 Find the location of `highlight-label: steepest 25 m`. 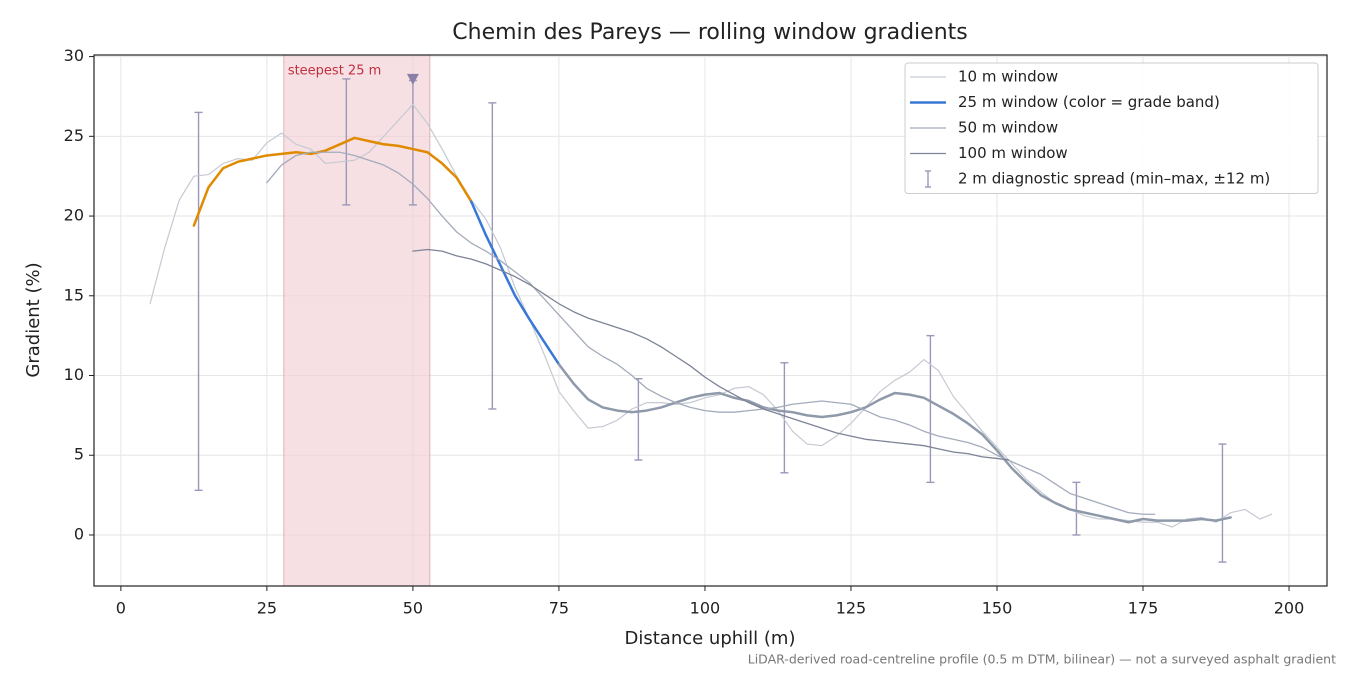

highlight-label: steepest 25 m is located at coordinates (334, 71).